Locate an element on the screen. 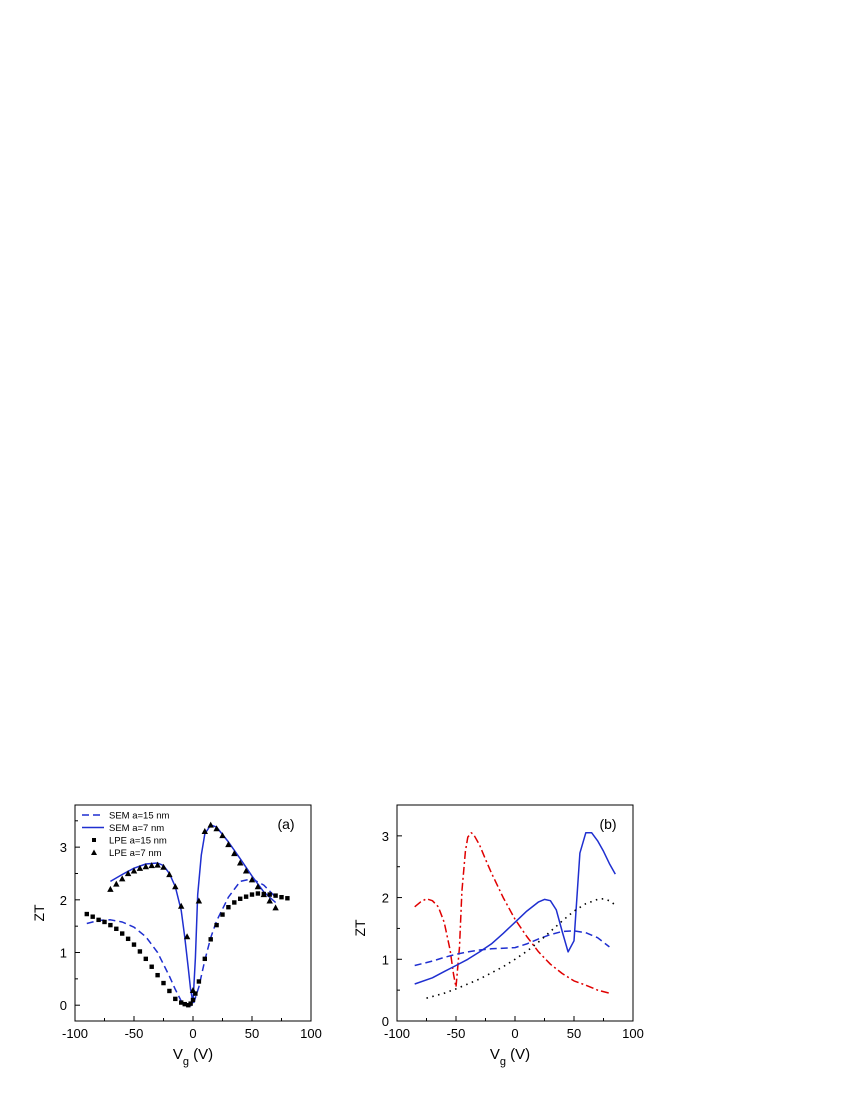 The height and width of the screenshot is (1100, 850). panel-b-series is located at coordinates (515, 915).